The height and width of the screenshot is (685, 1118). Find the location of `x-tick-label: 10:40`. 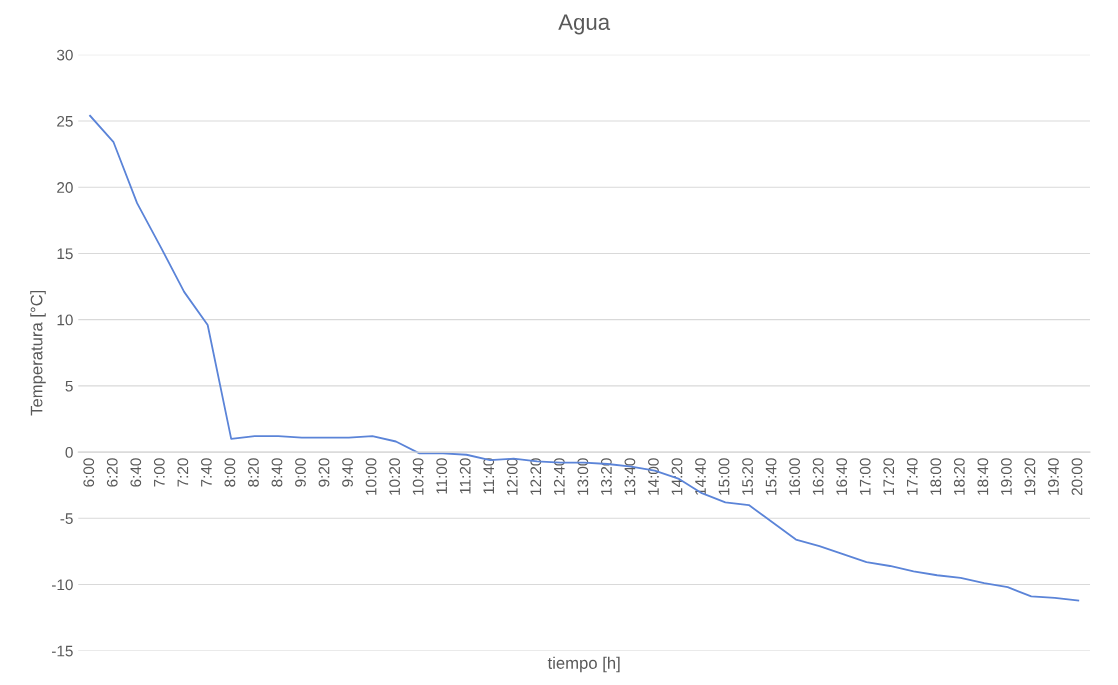

x-tick-label: 10:40 is located at coordinates (418, 476).